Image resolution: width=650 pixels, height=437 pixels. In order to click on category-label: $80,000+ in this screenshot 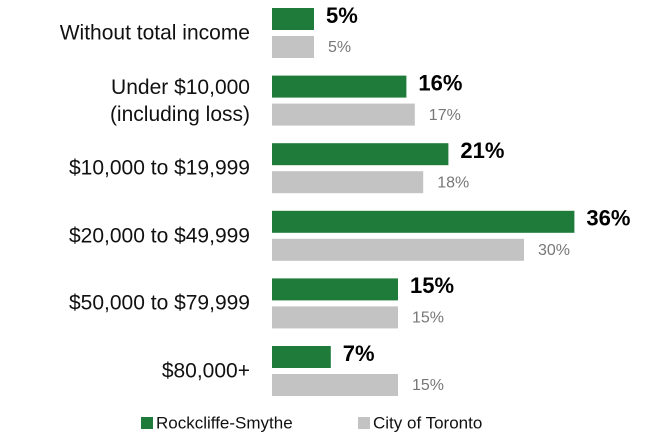, I will do `click(205, 371)`.